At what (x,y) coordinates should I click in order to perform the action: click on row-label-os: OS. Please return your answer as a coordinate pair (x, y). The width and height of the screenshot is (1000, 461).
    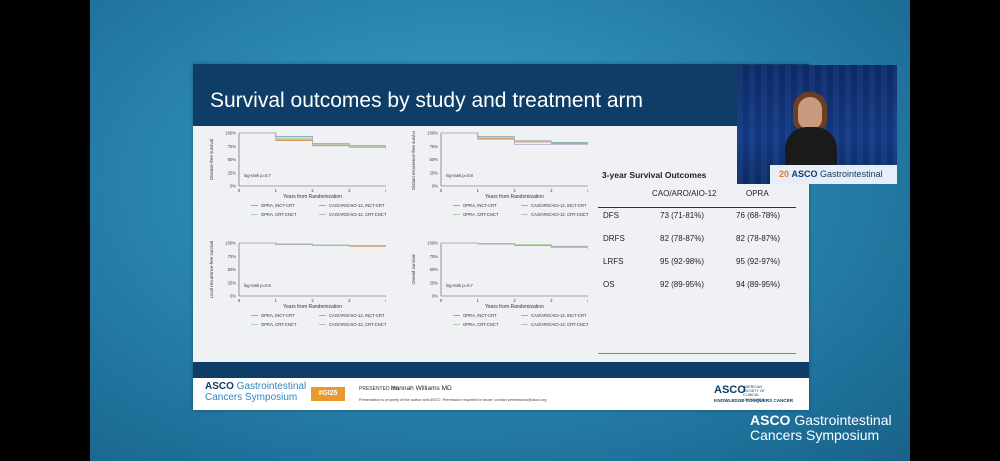
    Looking at the image, I should click on (609, 284).